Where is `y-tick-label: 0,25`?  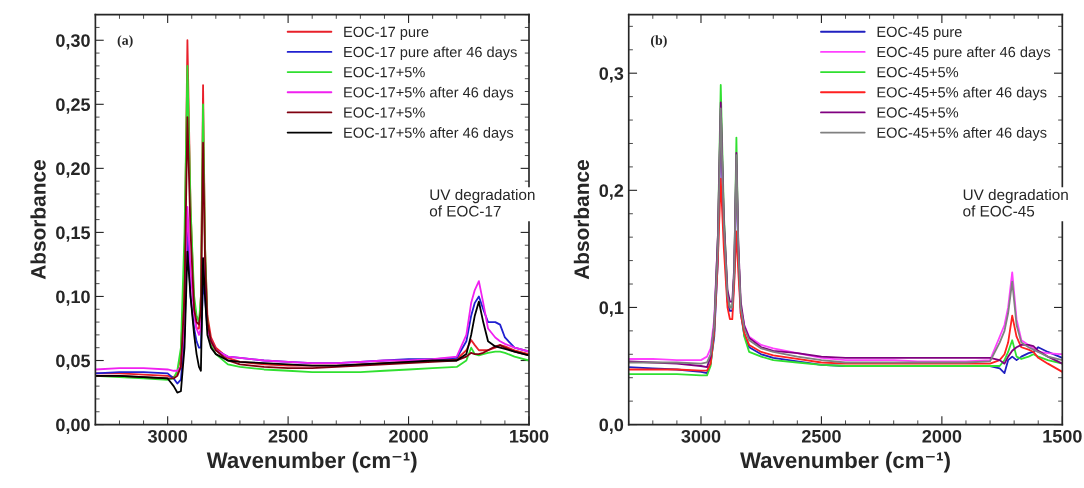
y-tick-label: 0,25 is located at coordinates (73, 106).